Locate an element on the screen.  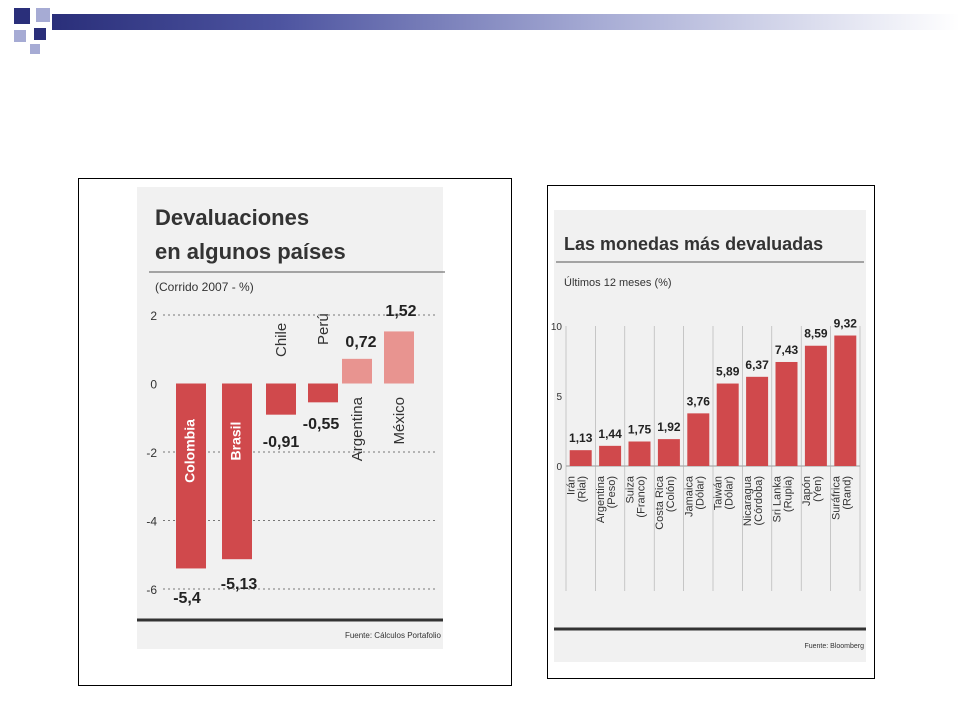
chart2-y-ticks: 10 5 0 is located at coordinates (557, 397).